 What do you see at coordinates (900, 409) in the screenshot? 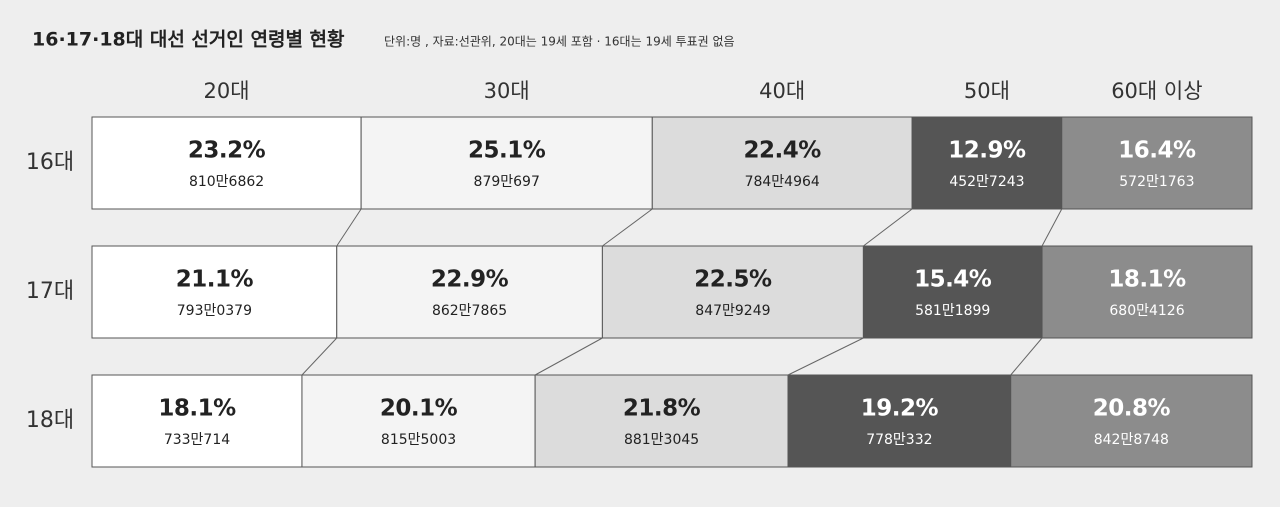
I see `value-label: 19.2%` at bounding box center [900, 409].